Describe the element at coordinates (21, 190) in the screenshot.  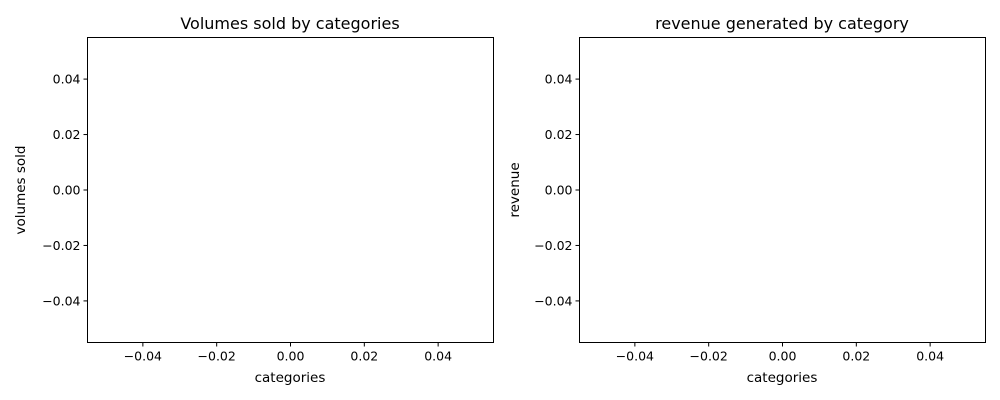
I see `y-axis-label: volumes sold` at that location.